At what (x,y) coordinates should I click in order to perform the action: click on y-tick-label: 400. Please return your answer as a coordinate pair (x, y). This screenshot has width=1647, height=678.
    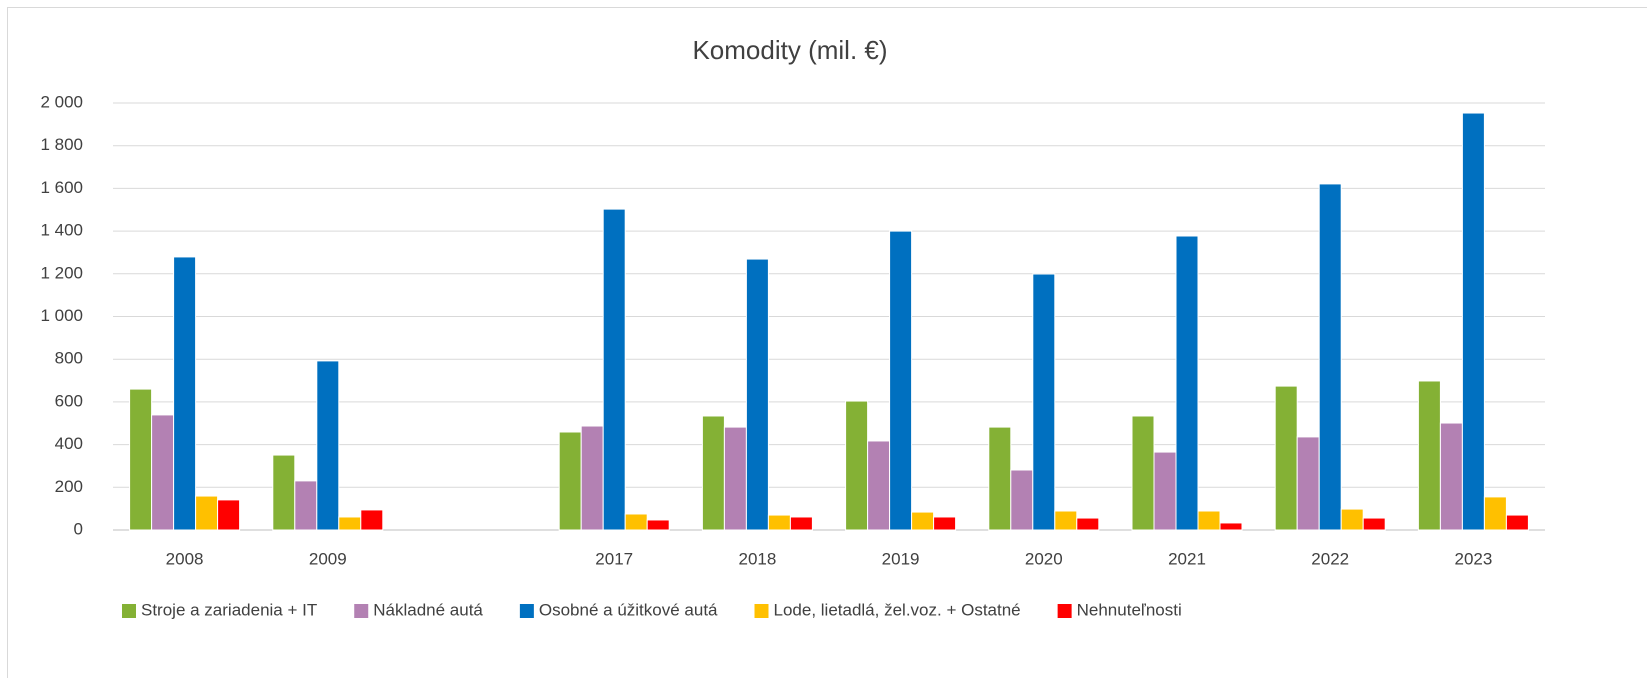
    Looking at the image, I should click on (69, 443).